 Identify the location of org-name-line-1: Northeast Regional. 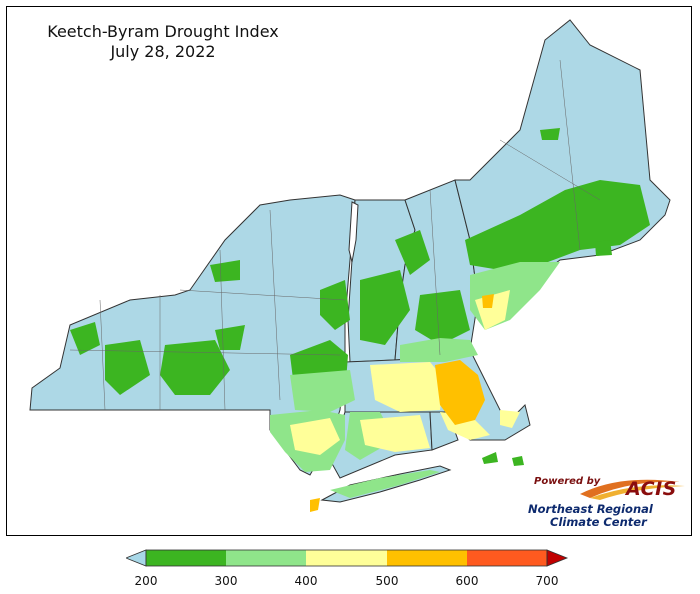
(590, 509).